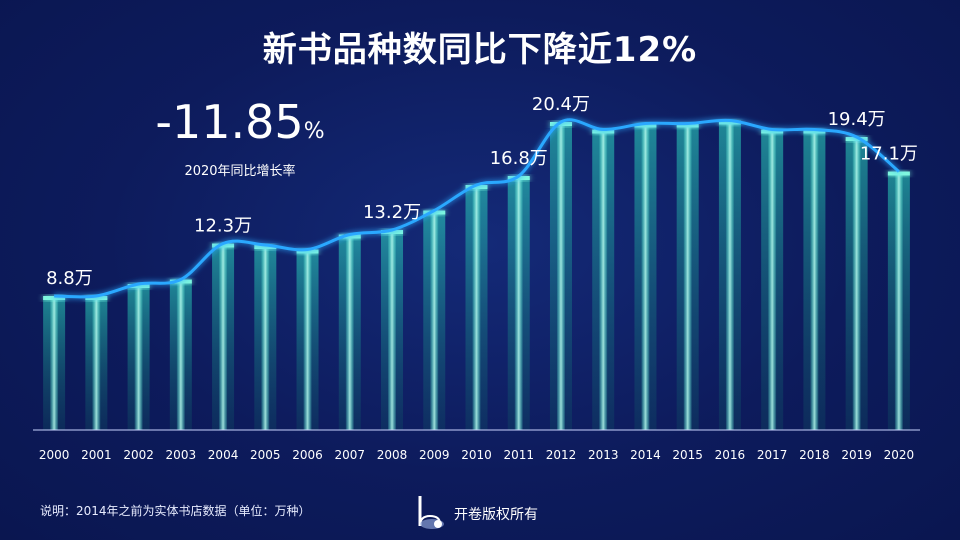 The image size is (960, 540). What do you see at coordinates (645, 455) in the screenshot?
I see `x-tick-label: 2014` at bounding box center [645, 455].